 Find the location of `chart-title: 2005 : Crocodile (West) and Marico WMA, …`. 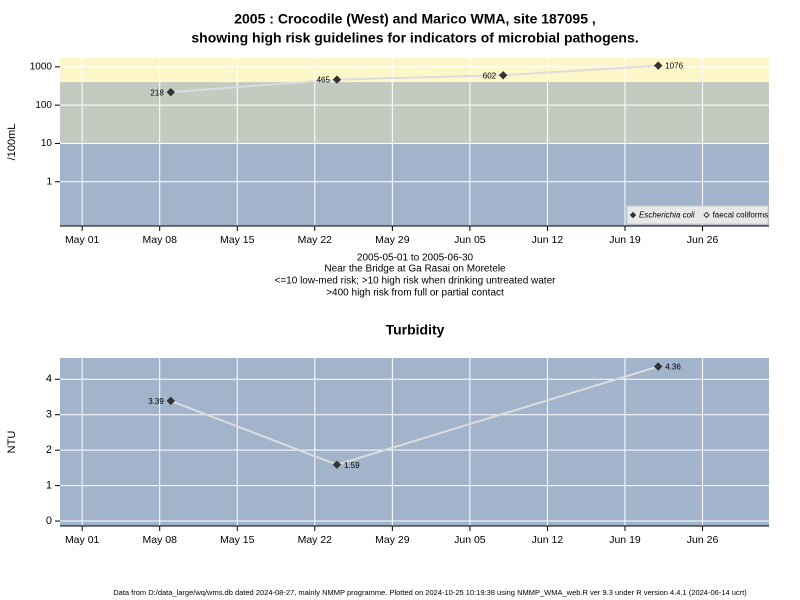

chart-title: 2005 : Crocodile (West) and Marico WMA, … is located at coordinates (415, 19).